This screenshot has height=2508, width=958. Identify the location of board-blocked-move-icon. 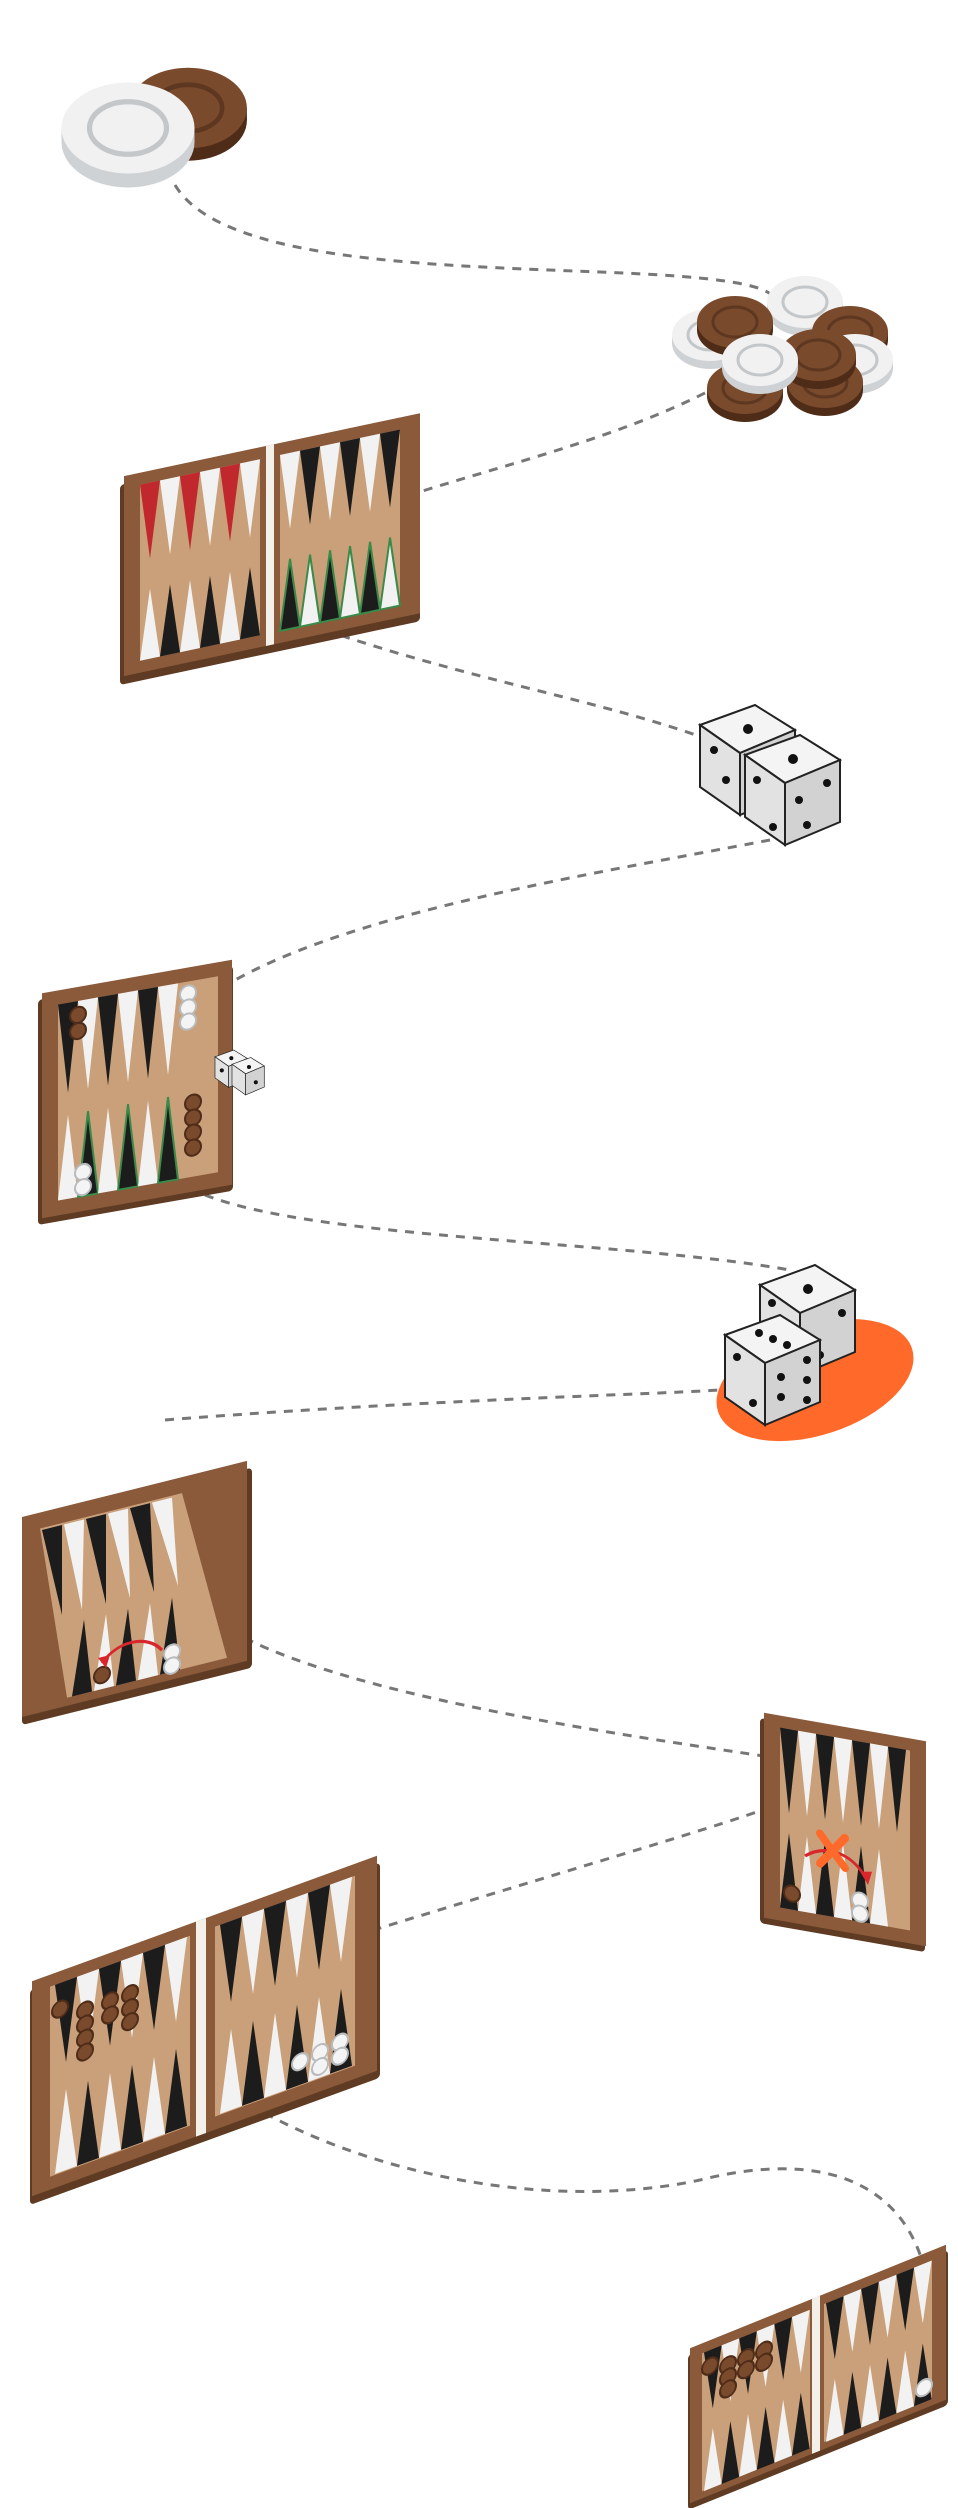
(843, 1832).